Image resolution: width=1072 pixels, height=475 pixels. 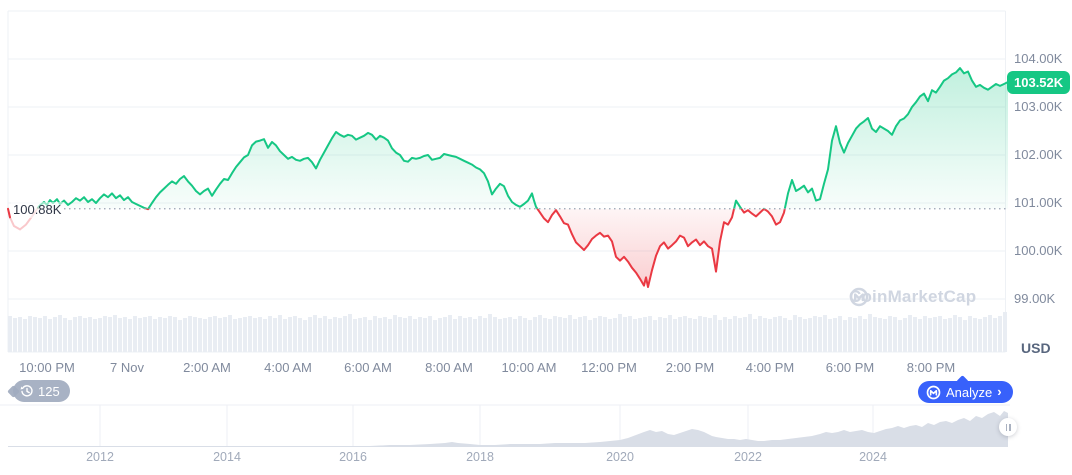 What do you see at coordinates (1038, 106) in the screenshot?
I see `y-axis-label: 103.00K` at bounding box center [1038, 106].